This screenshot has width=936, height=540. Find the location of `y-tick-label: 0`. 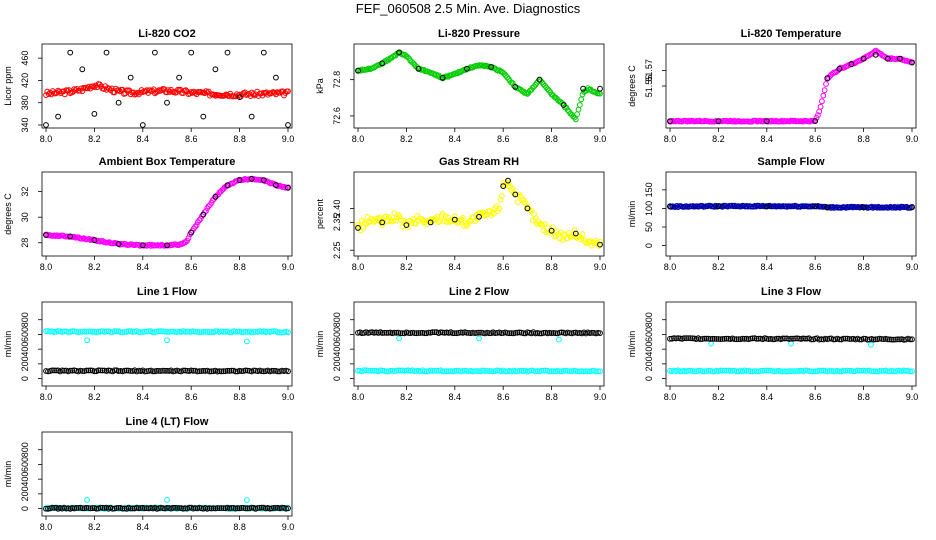

y-tick-label: 0 is located at coordinates (649, 245).